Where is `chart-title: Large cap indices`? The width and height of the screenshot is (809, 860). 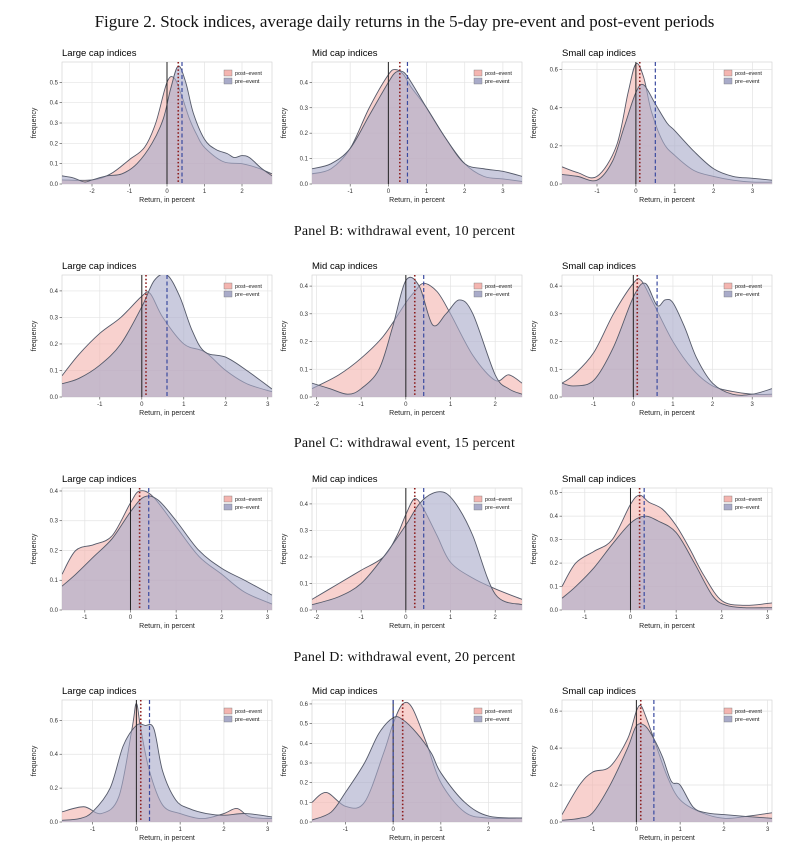
chart-title: Large cap indices is located at coordinates (99, 266).